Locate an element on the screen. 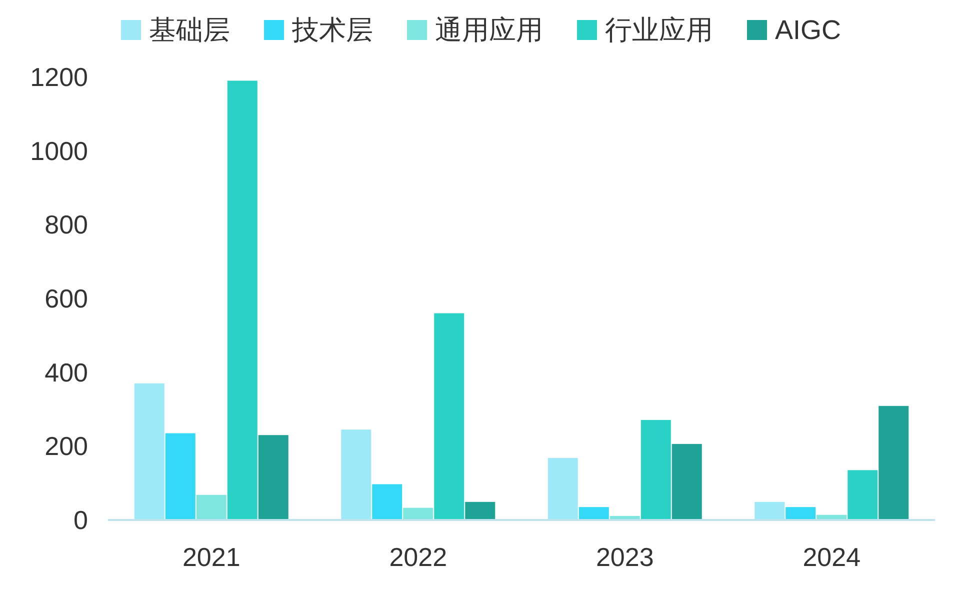 The height and width of the screenshot is (589, 962). legend-label: 通用应用 is located at coordinates (489, 30).